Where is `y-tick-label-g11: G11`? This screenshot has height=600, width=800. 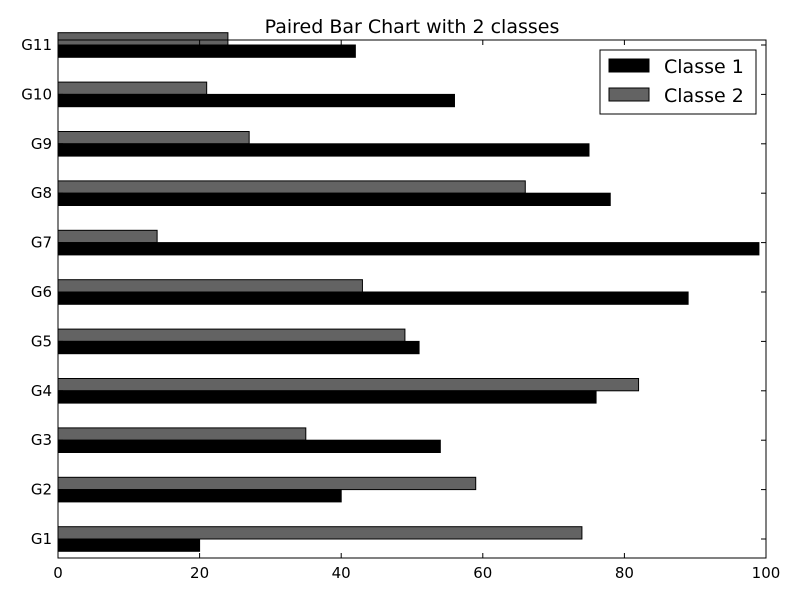
y-tick-label-g11: G11 is located at coordinates (36, 45).